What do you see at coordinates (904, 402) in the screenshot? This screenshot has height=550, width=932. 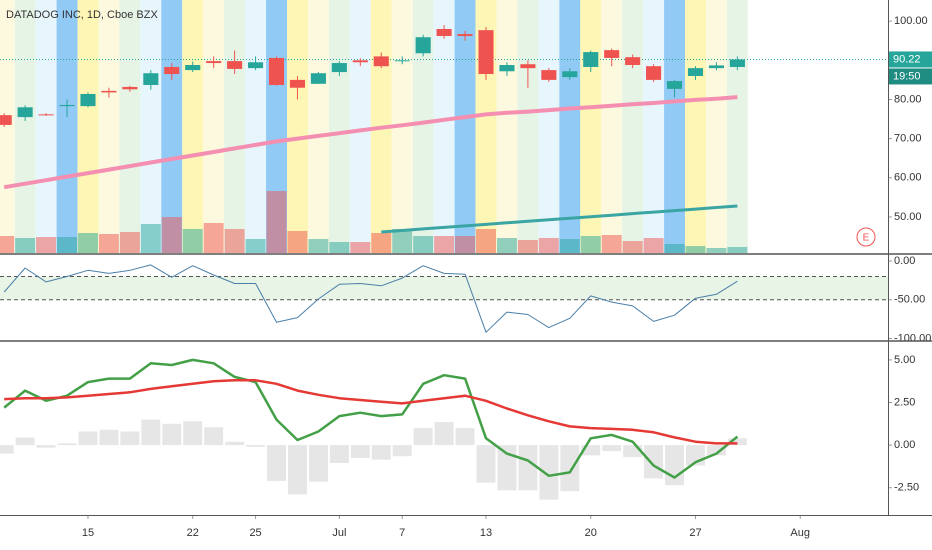 I see `y-tick-label: 2.50` at bounding box center [904, 402].